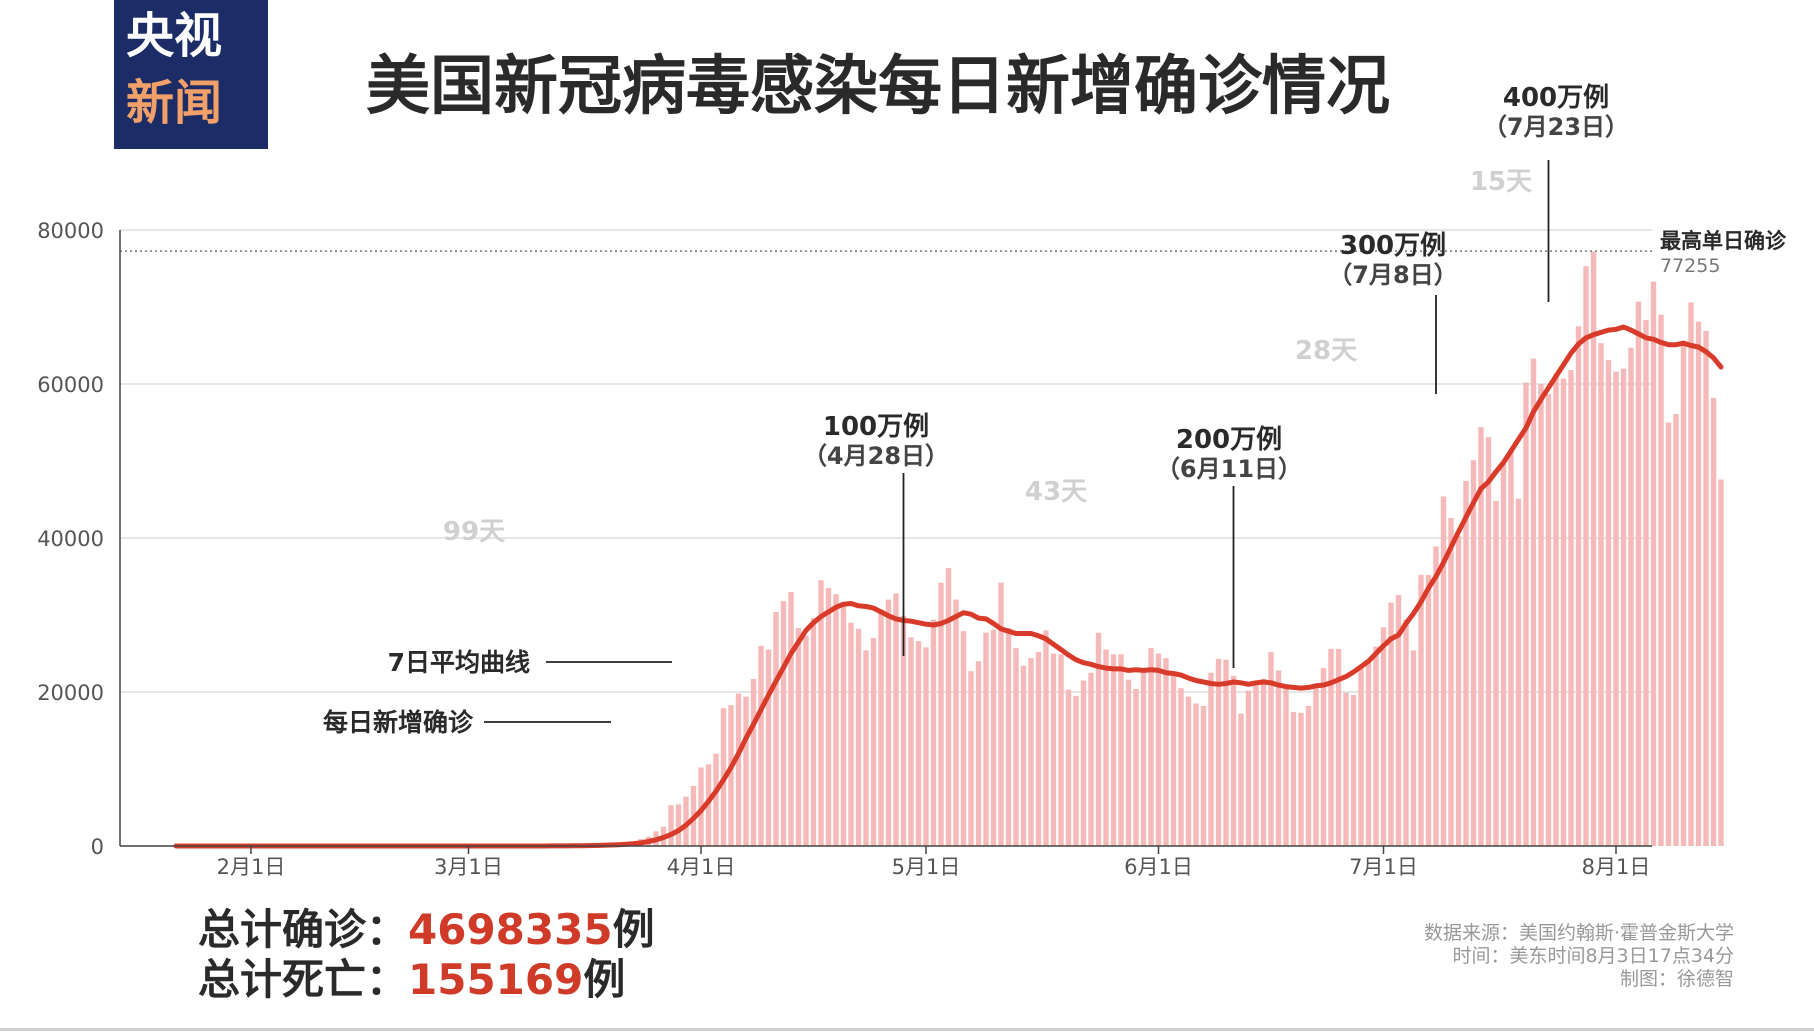 The width and height of the screenshot is (1814, 1034). What do you see at coordinates (251, 867) in the screenshot?
I see `x-tick-label: 2月1日` at bounding box center [251, 867].